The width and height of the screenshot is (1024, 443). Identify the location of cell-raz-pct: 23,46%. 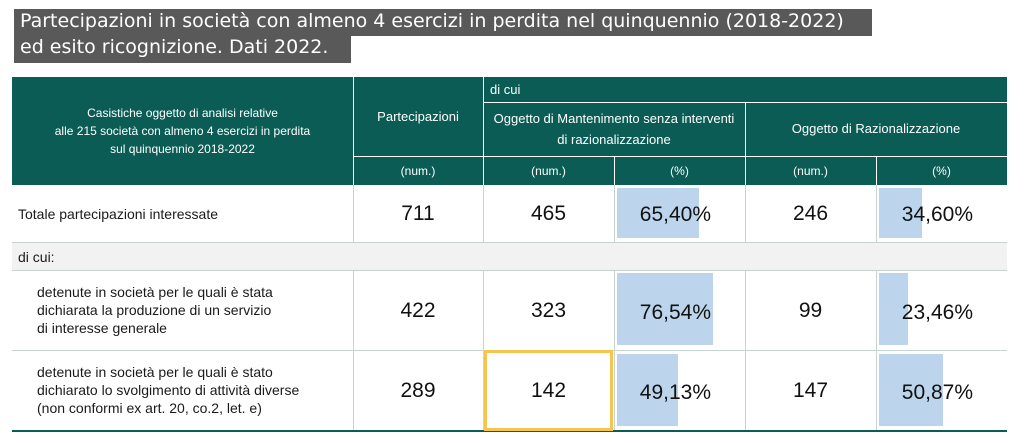
(937, 312).